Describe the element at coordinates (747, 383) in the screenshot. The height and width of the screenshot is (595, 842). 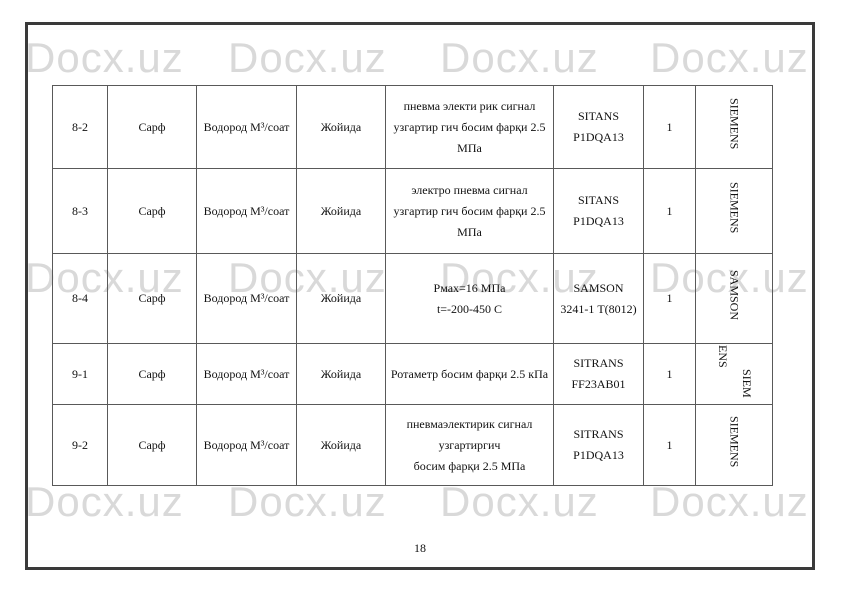
I see `manufacturer-vertical-text: SIEM` at that location.